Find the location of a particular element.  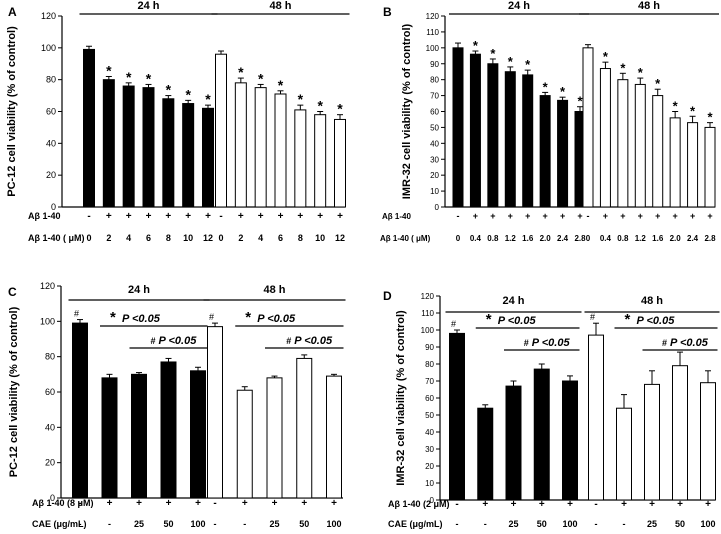

concentration-label: 0 is located at coordinates (220, 238).